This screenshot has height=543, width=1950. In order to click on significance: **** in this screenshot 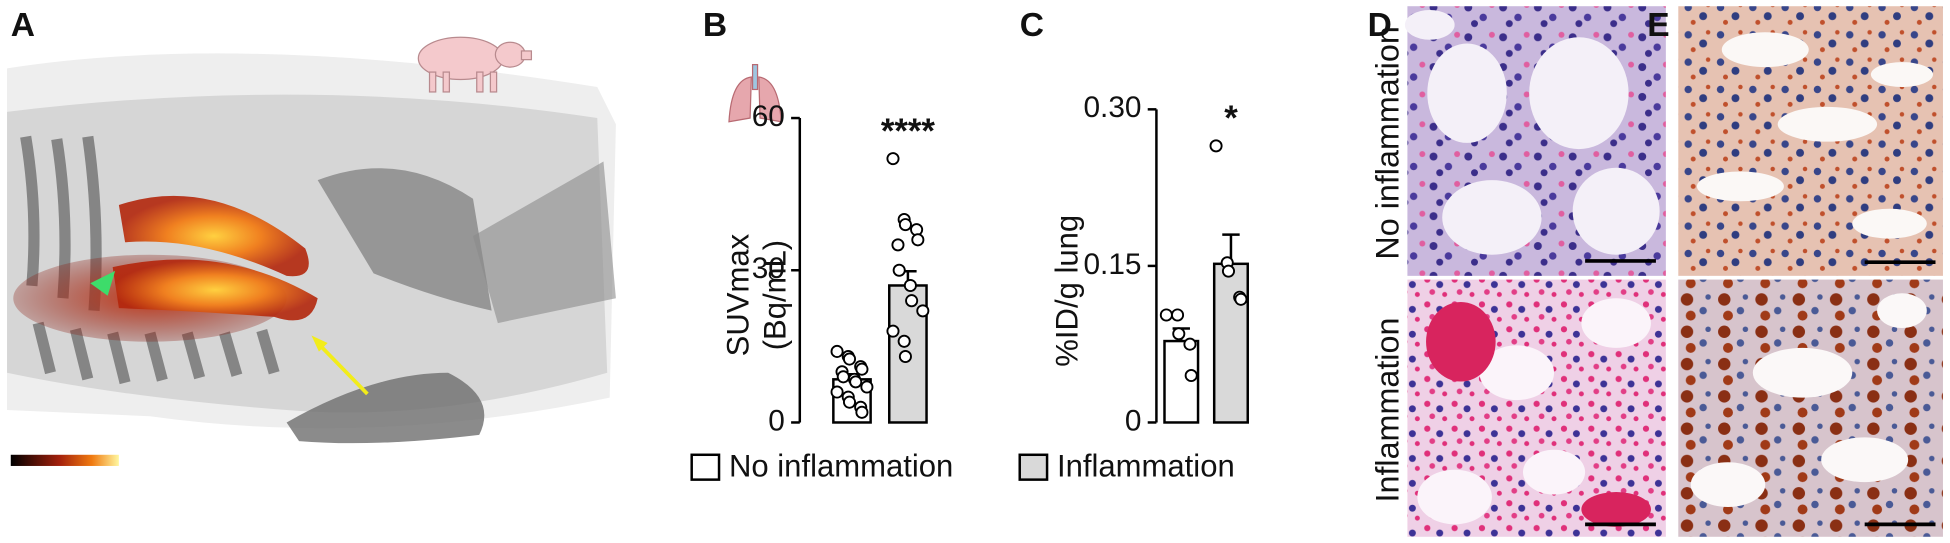, I will do `click(908, 132)`.